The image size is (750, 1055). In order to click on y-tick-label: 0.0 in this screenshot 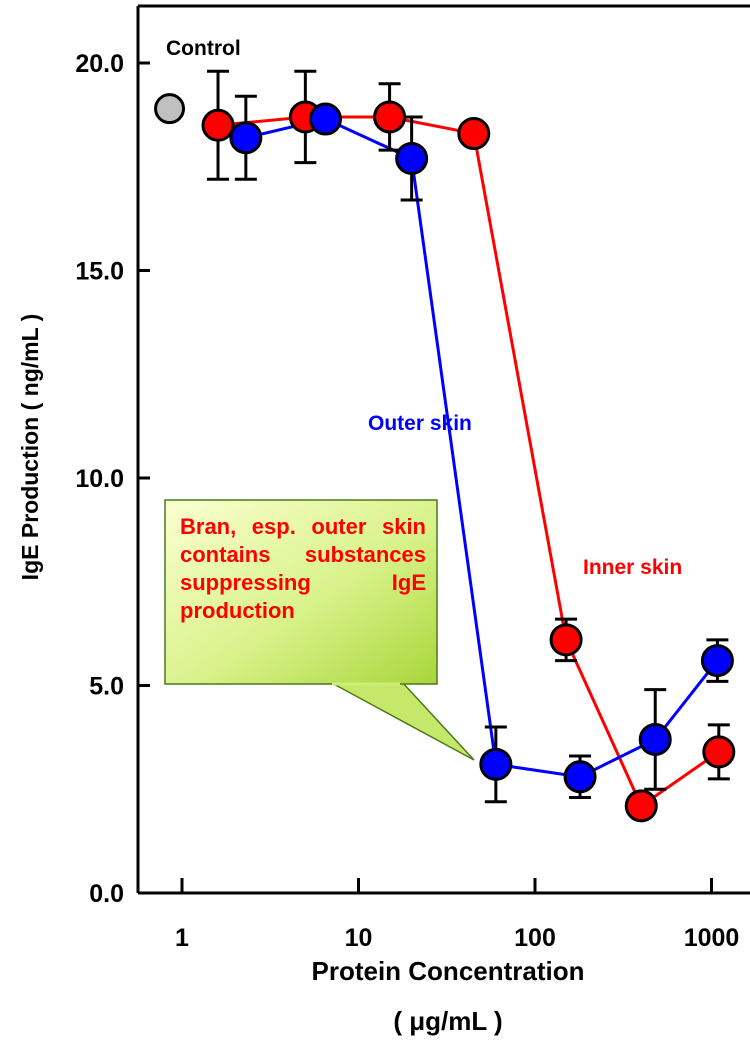, I will do `click(106, 894)`.